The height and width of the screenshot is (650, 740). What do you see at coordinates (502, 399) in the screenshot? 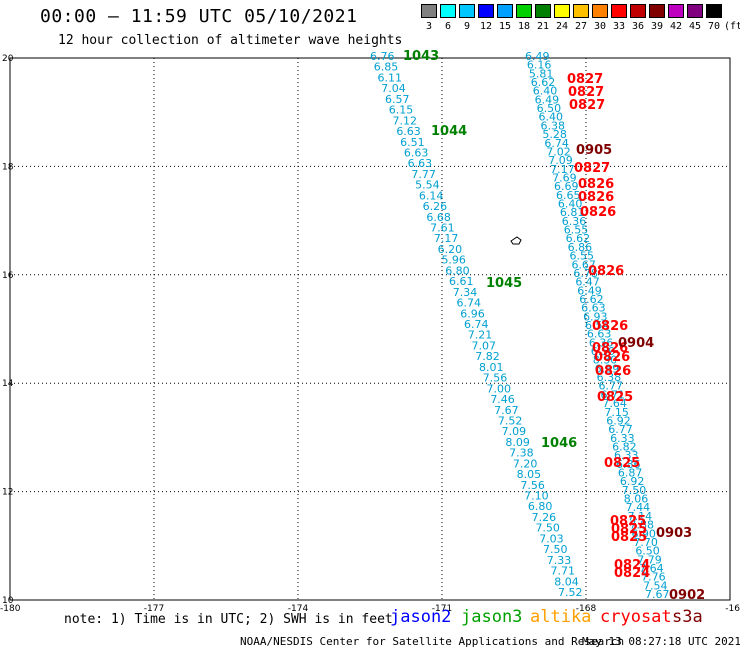
I see `wave-height-value: 7.46` at bounding box center [502, 399].